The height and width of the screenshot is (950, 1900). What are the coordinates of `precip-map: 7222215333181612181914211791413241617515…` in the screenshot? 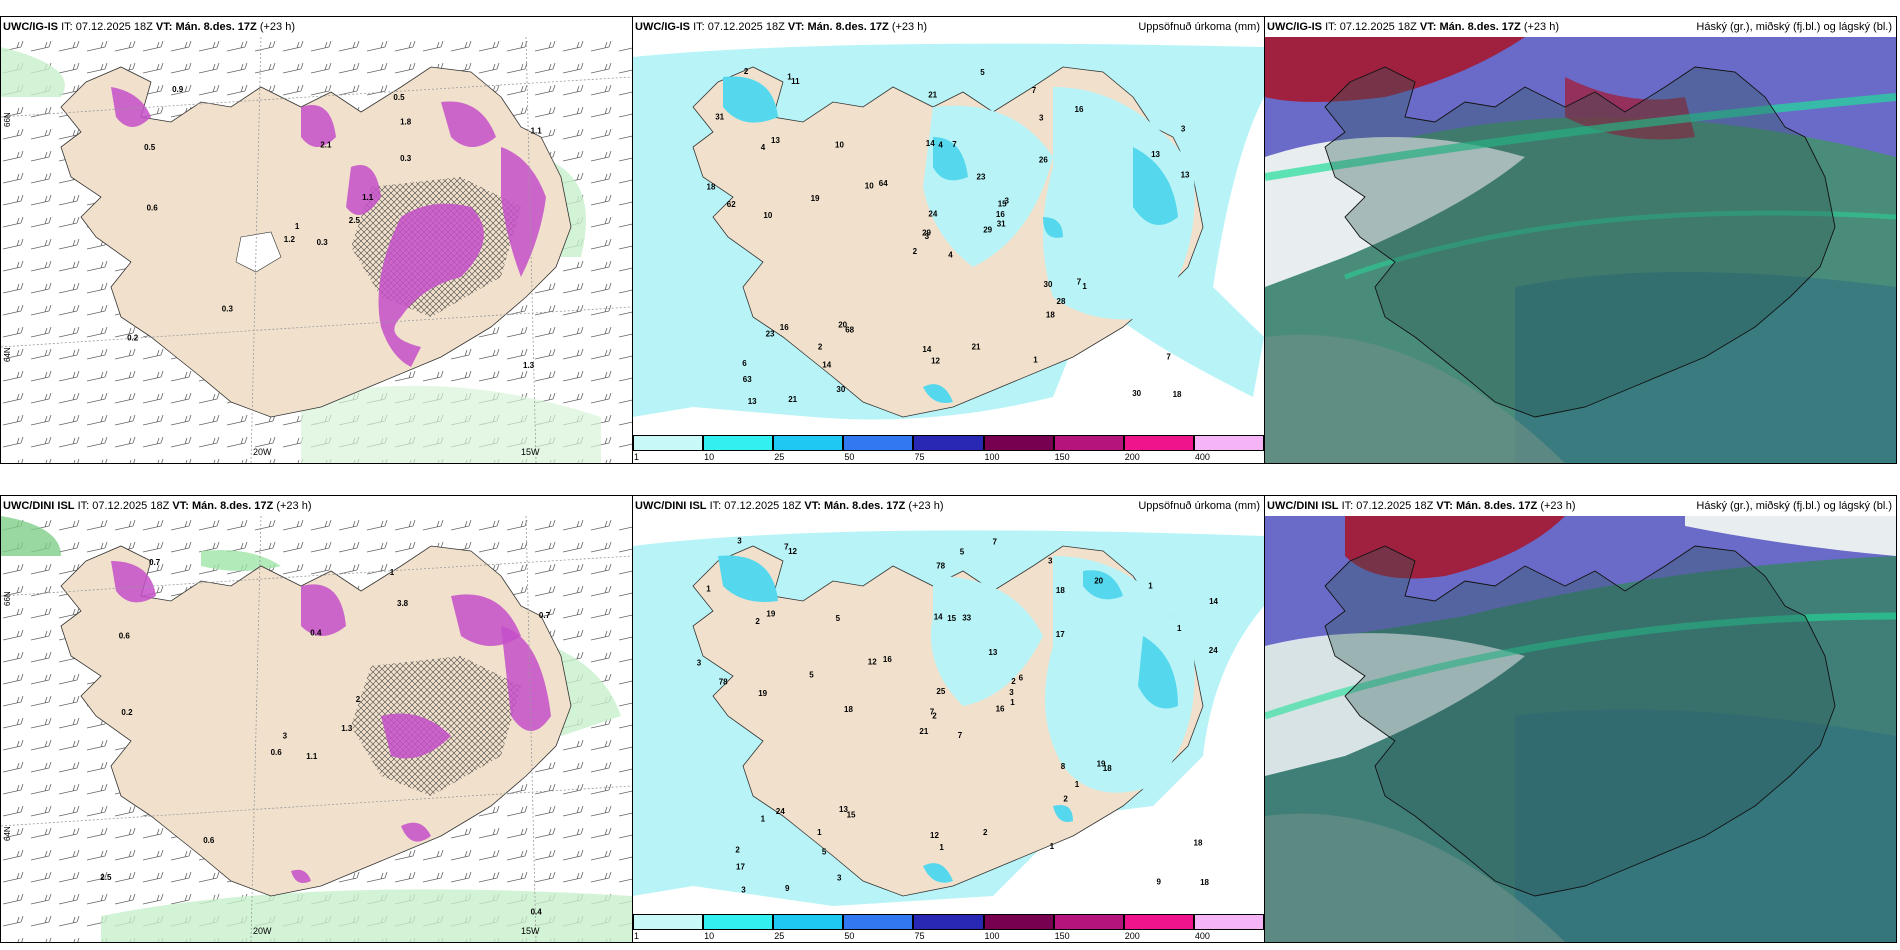 It's located at (948, 714).